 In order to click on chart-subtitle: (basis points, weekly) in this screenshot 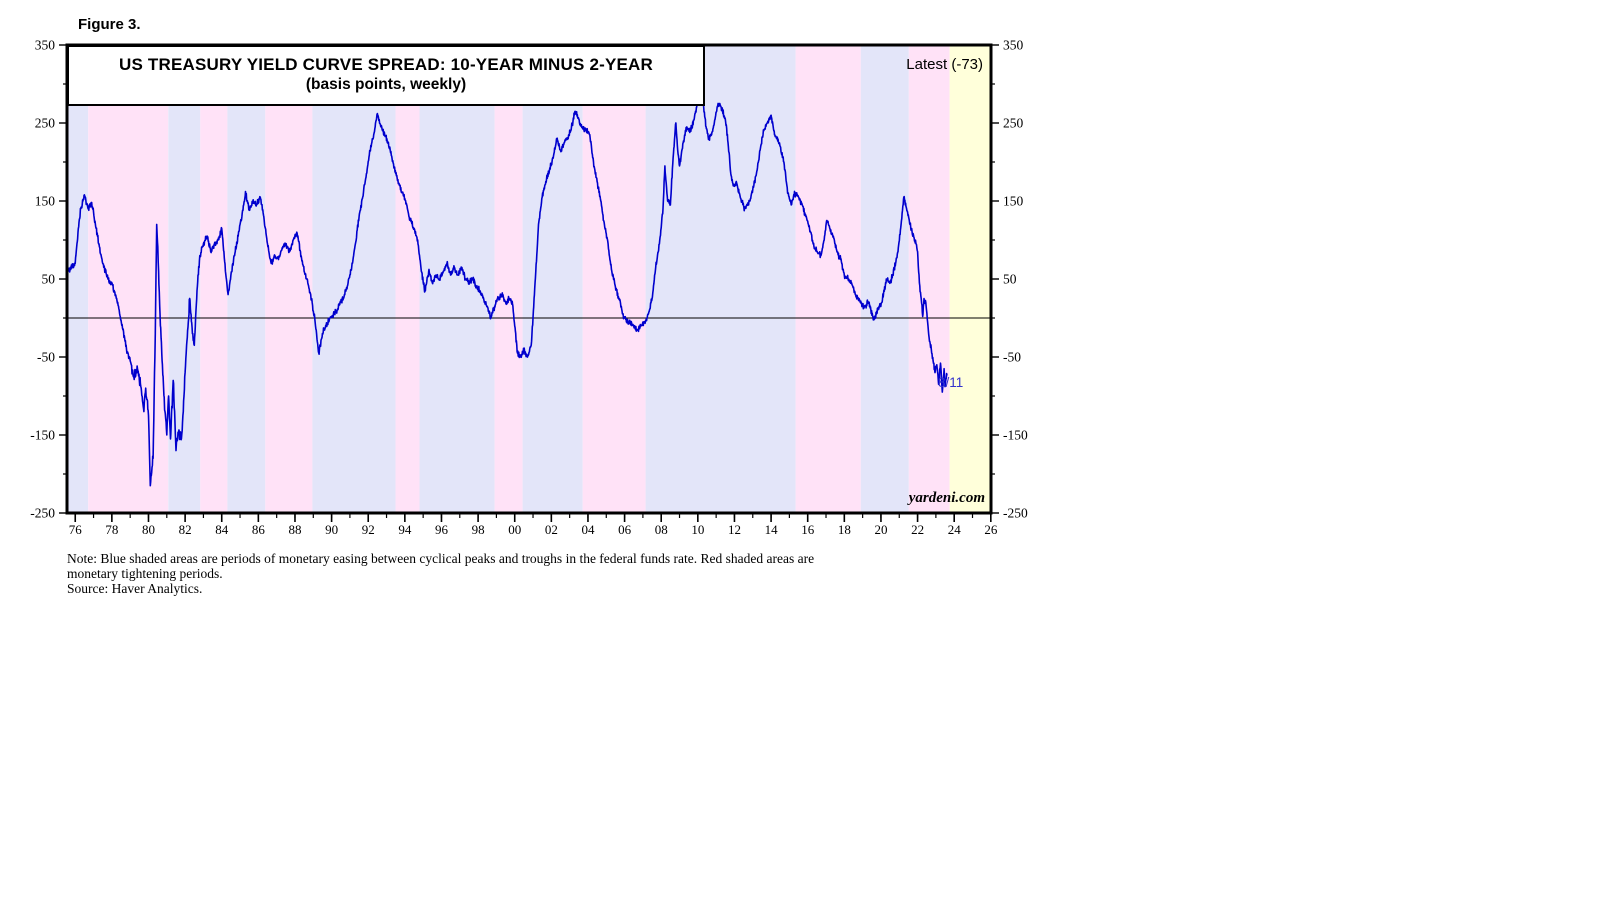, I will do `click(386, 84)`.